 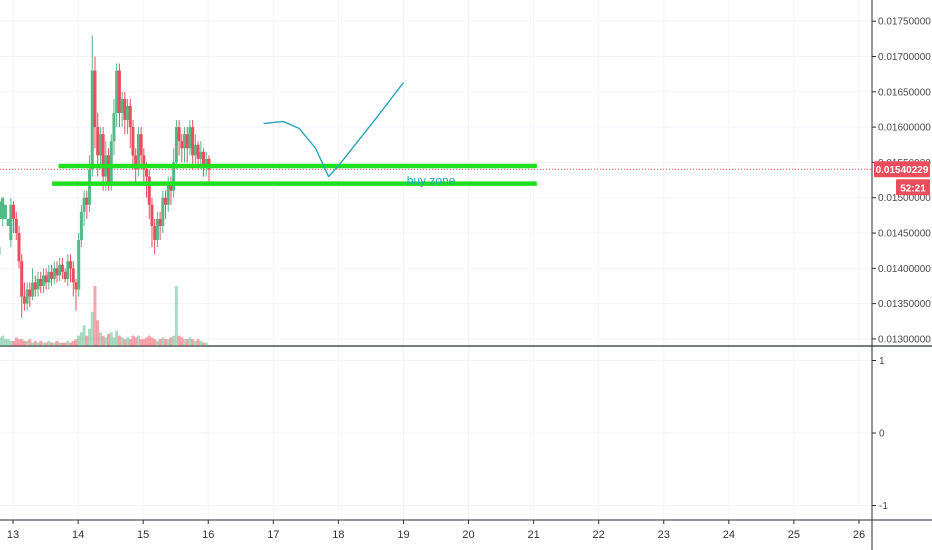 I want to click on indicator-scale: 1 0 -1, so click(x=880, y=434).